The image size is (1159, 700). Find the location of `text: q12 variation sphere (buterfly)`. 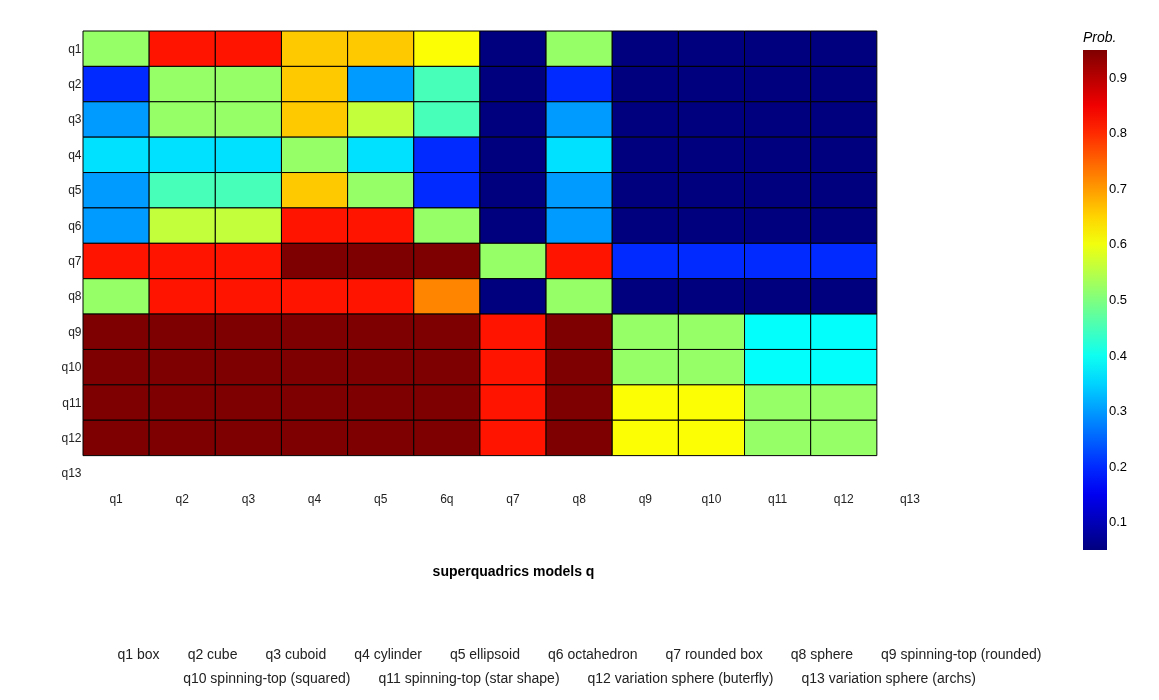

text: q12 variation sphere (buterfly) is located at coordinates (680, 678).